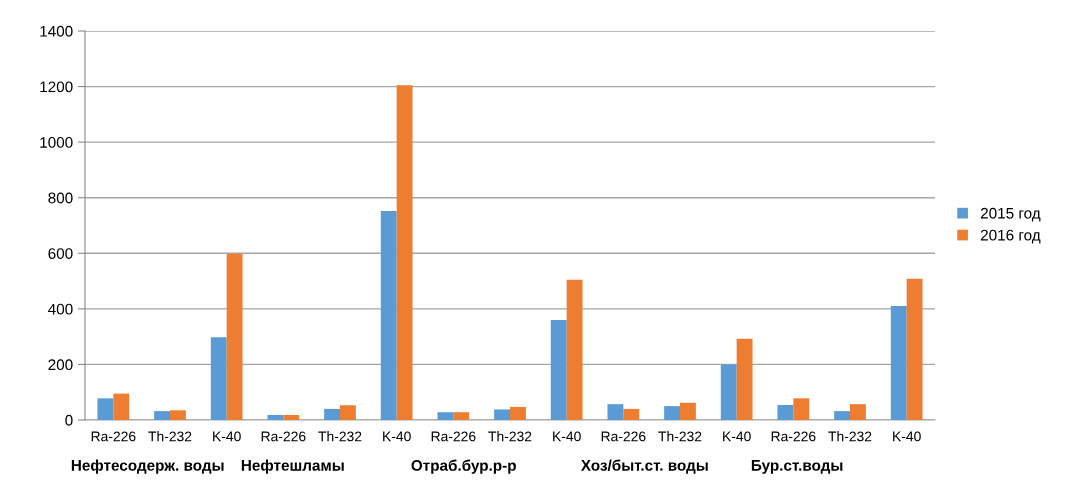  What do you see at coordinates (56, 31) in the screenshot?
I see `y-tick-label: 1400` at bounding box center [56, 31].